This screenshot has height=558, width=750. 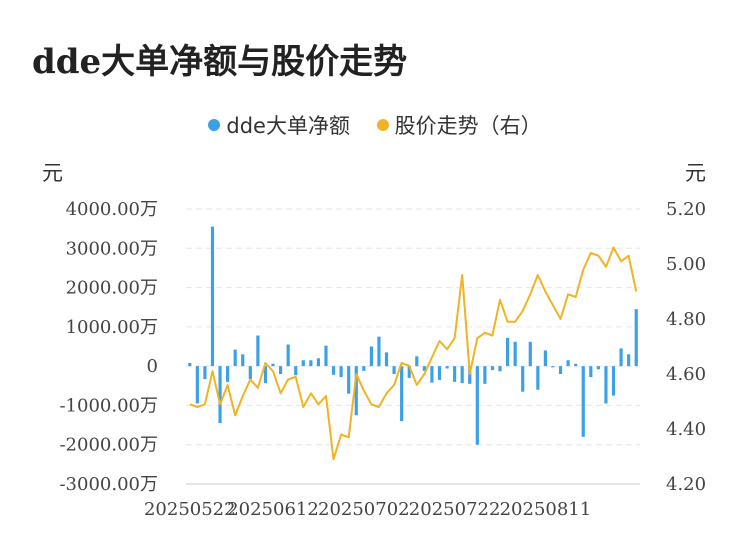 What do you see at coordinates (695, 173) in the screenshot?
I see `right-axis-unit: 元` at bounding box center [695, 173].